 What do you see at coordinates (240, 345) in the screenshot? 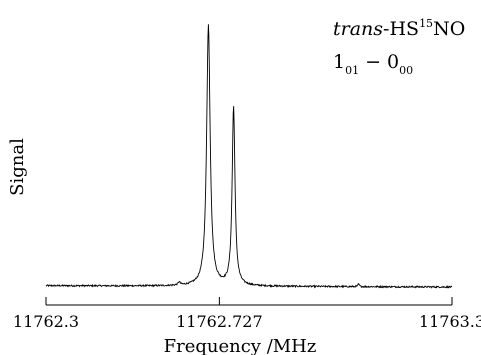
I see `x-axis-label: Frequency /MHz` at bounding box center [240, 345].